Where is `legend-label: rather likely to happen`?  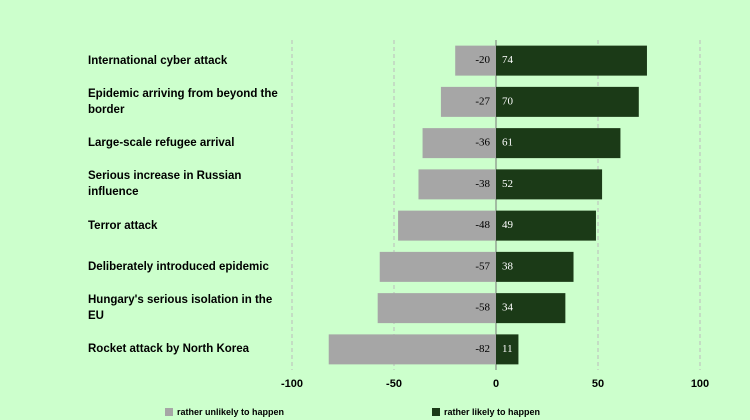
legend-label: rather likely to happen is located at coordinates (492, 412).